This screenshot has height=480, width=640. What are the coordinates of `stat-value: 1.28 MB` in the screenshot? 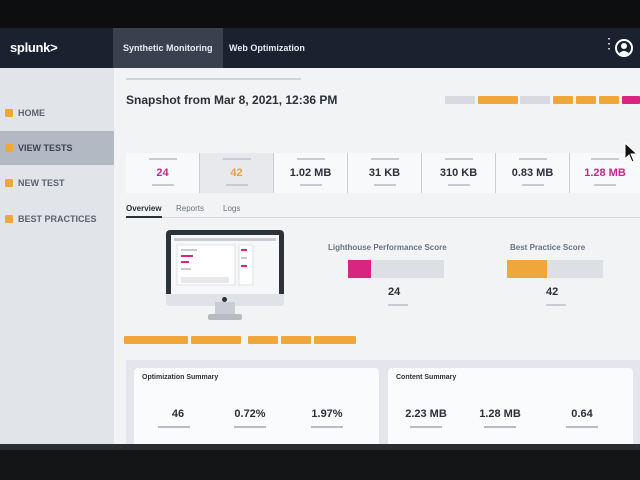 It's located at (605, 173).